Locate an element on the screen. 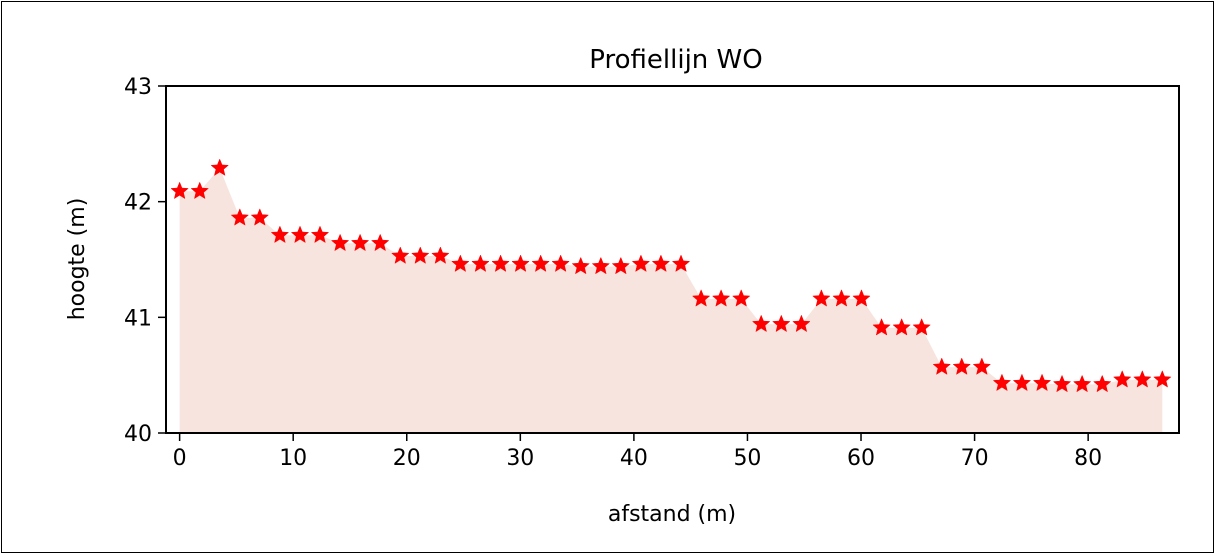 The height and width of the screenshot is (556, 1217). x-tick-label: 80 is located at coordinates (1088, 458).